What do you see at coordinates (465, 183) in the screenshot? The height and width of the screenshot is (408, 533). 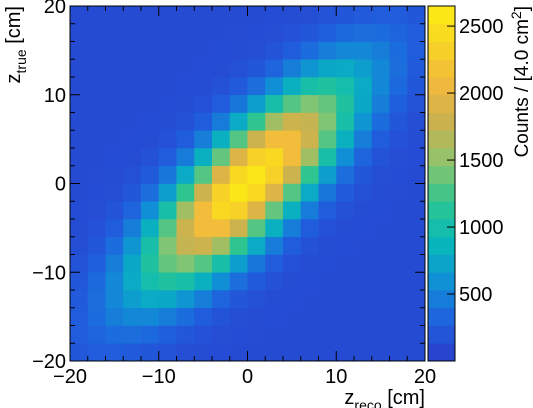 I see `colorbar: 500 1000 1500 2000 2500` at bounding box center [465, 183].